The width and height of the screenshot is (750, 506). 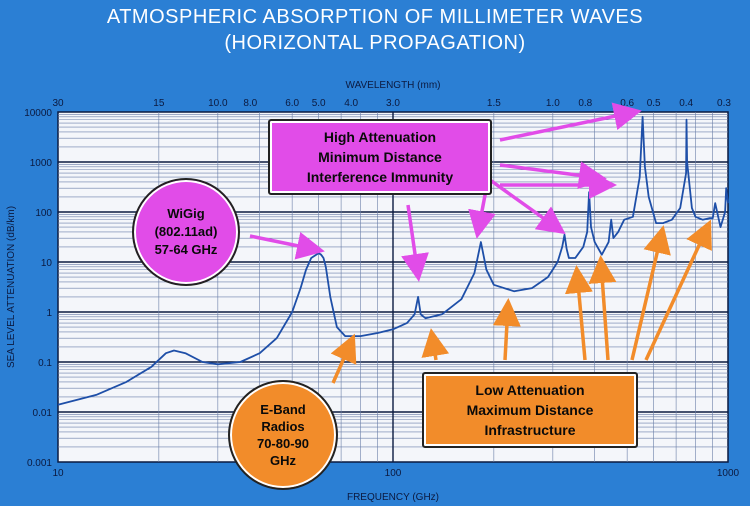 I want to click on y-tick-label: 1, so click(x=49, y=313).